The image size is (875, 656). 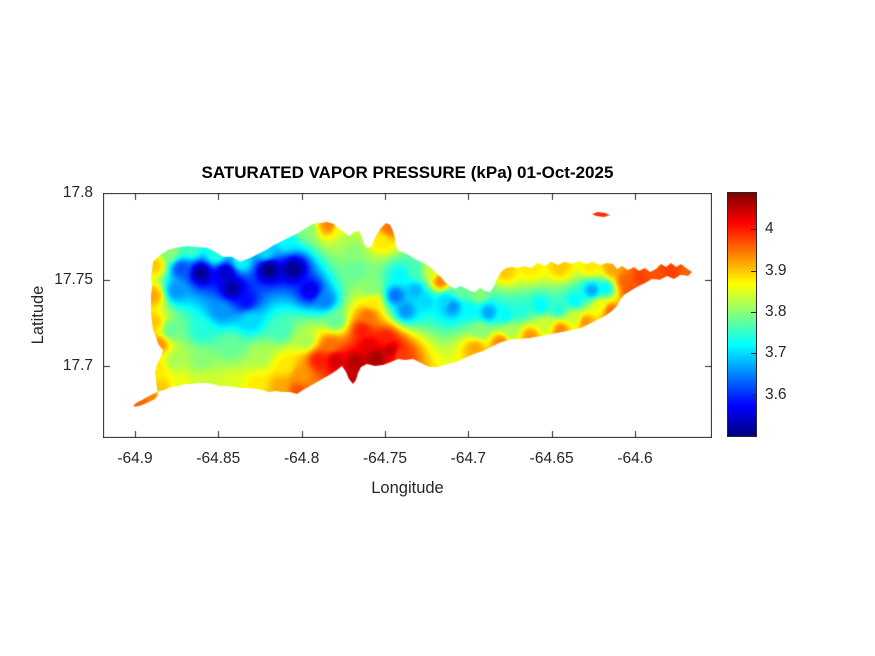 I want to click on y-axis-label: Latitude, so click(x=38, y=315).